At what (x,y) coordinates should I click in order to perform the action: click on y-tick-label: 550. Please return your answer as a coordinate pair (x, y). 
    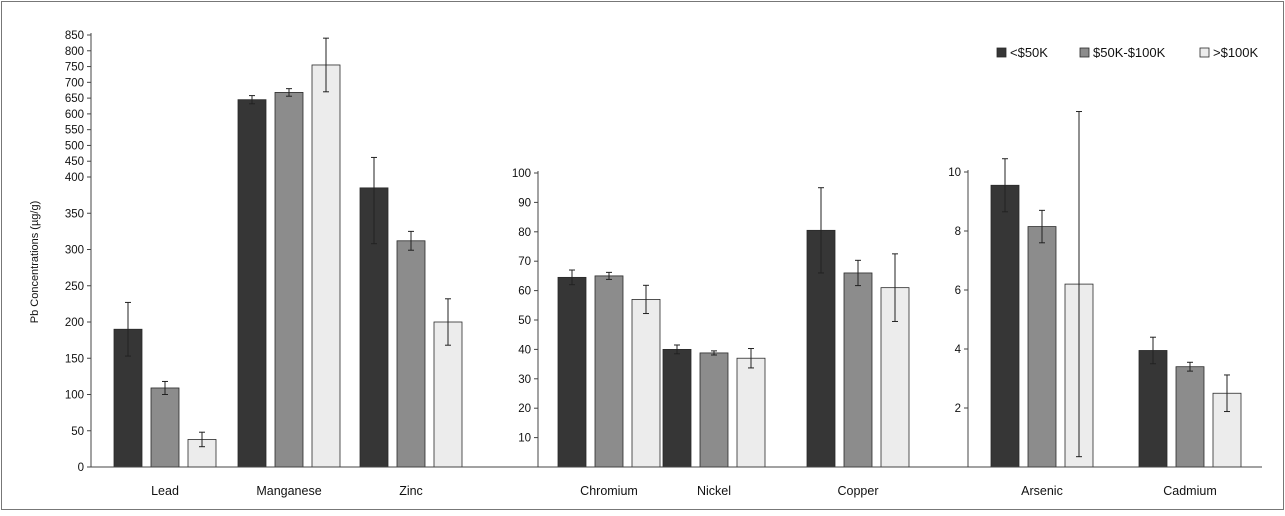
    Looking at the image, I should click on (74, 131).